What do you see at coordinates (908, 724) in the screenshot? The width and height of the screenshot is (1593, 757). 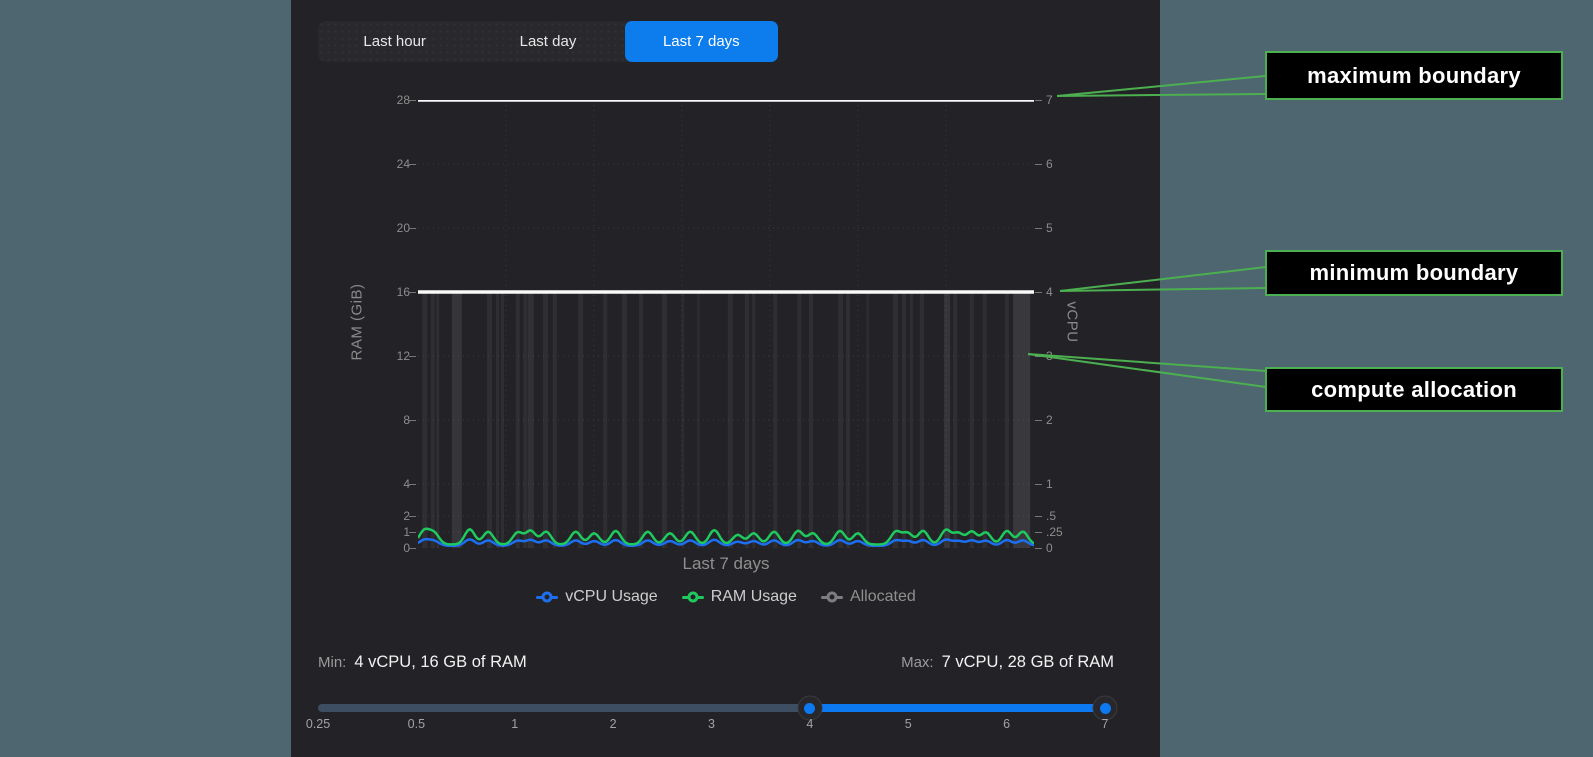 I see `slider-tick-label: 5` at bounding box center [908, 724].